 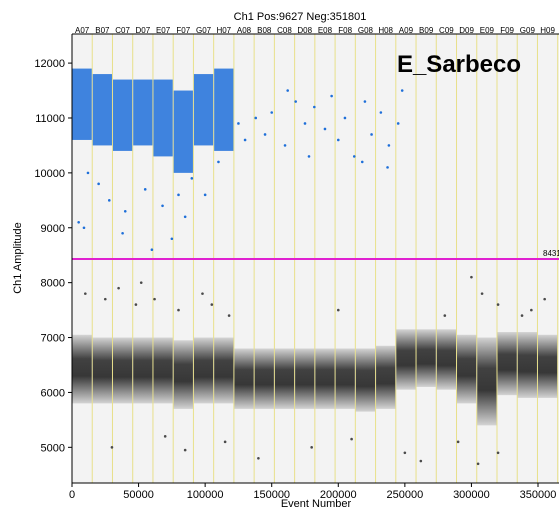 I want to click on well-label: F07, so click(x=183, y=30).